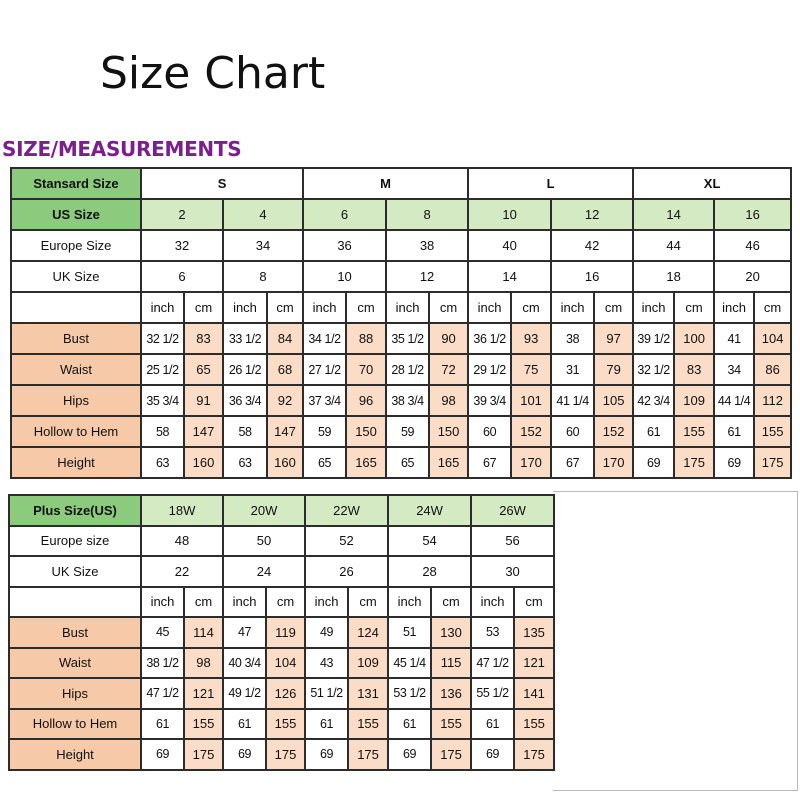 The height and width of the screenshot is (800, 800). Describe the element at coordinates (285, 462) in the screenshot. I see `cm-value: 160` at that location.